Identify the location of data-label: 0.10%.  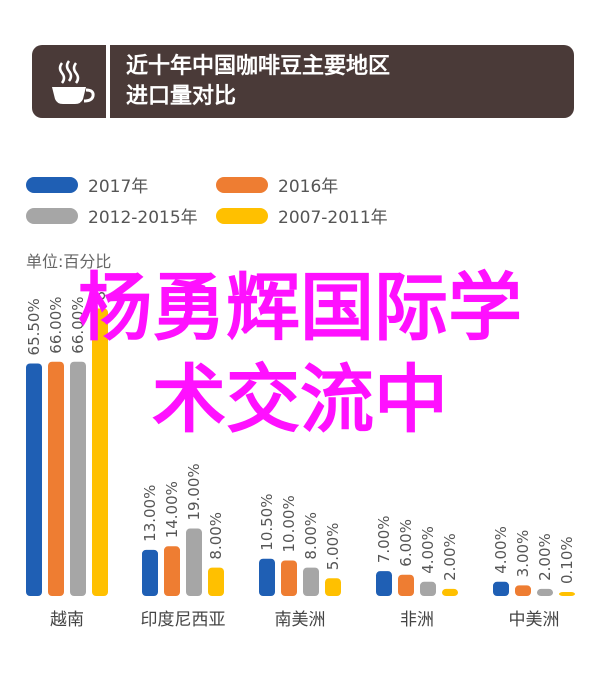
(567, 560).